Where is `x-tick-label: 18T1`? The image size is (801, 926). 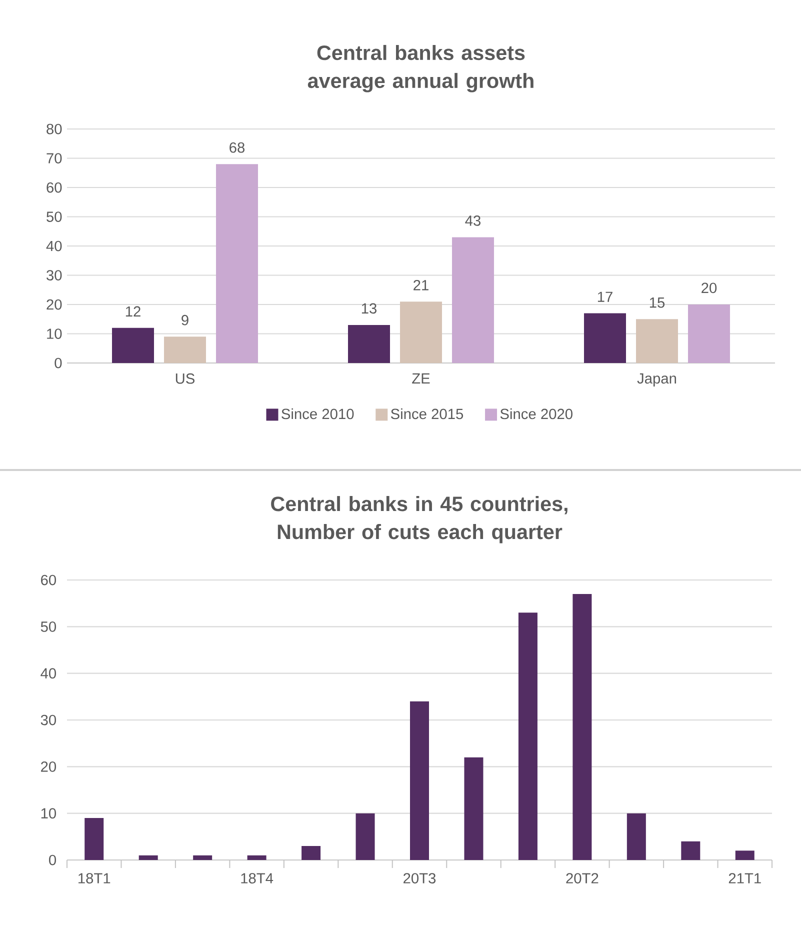 x-tick-label: 18T1 is located at coordinates (94, 878).